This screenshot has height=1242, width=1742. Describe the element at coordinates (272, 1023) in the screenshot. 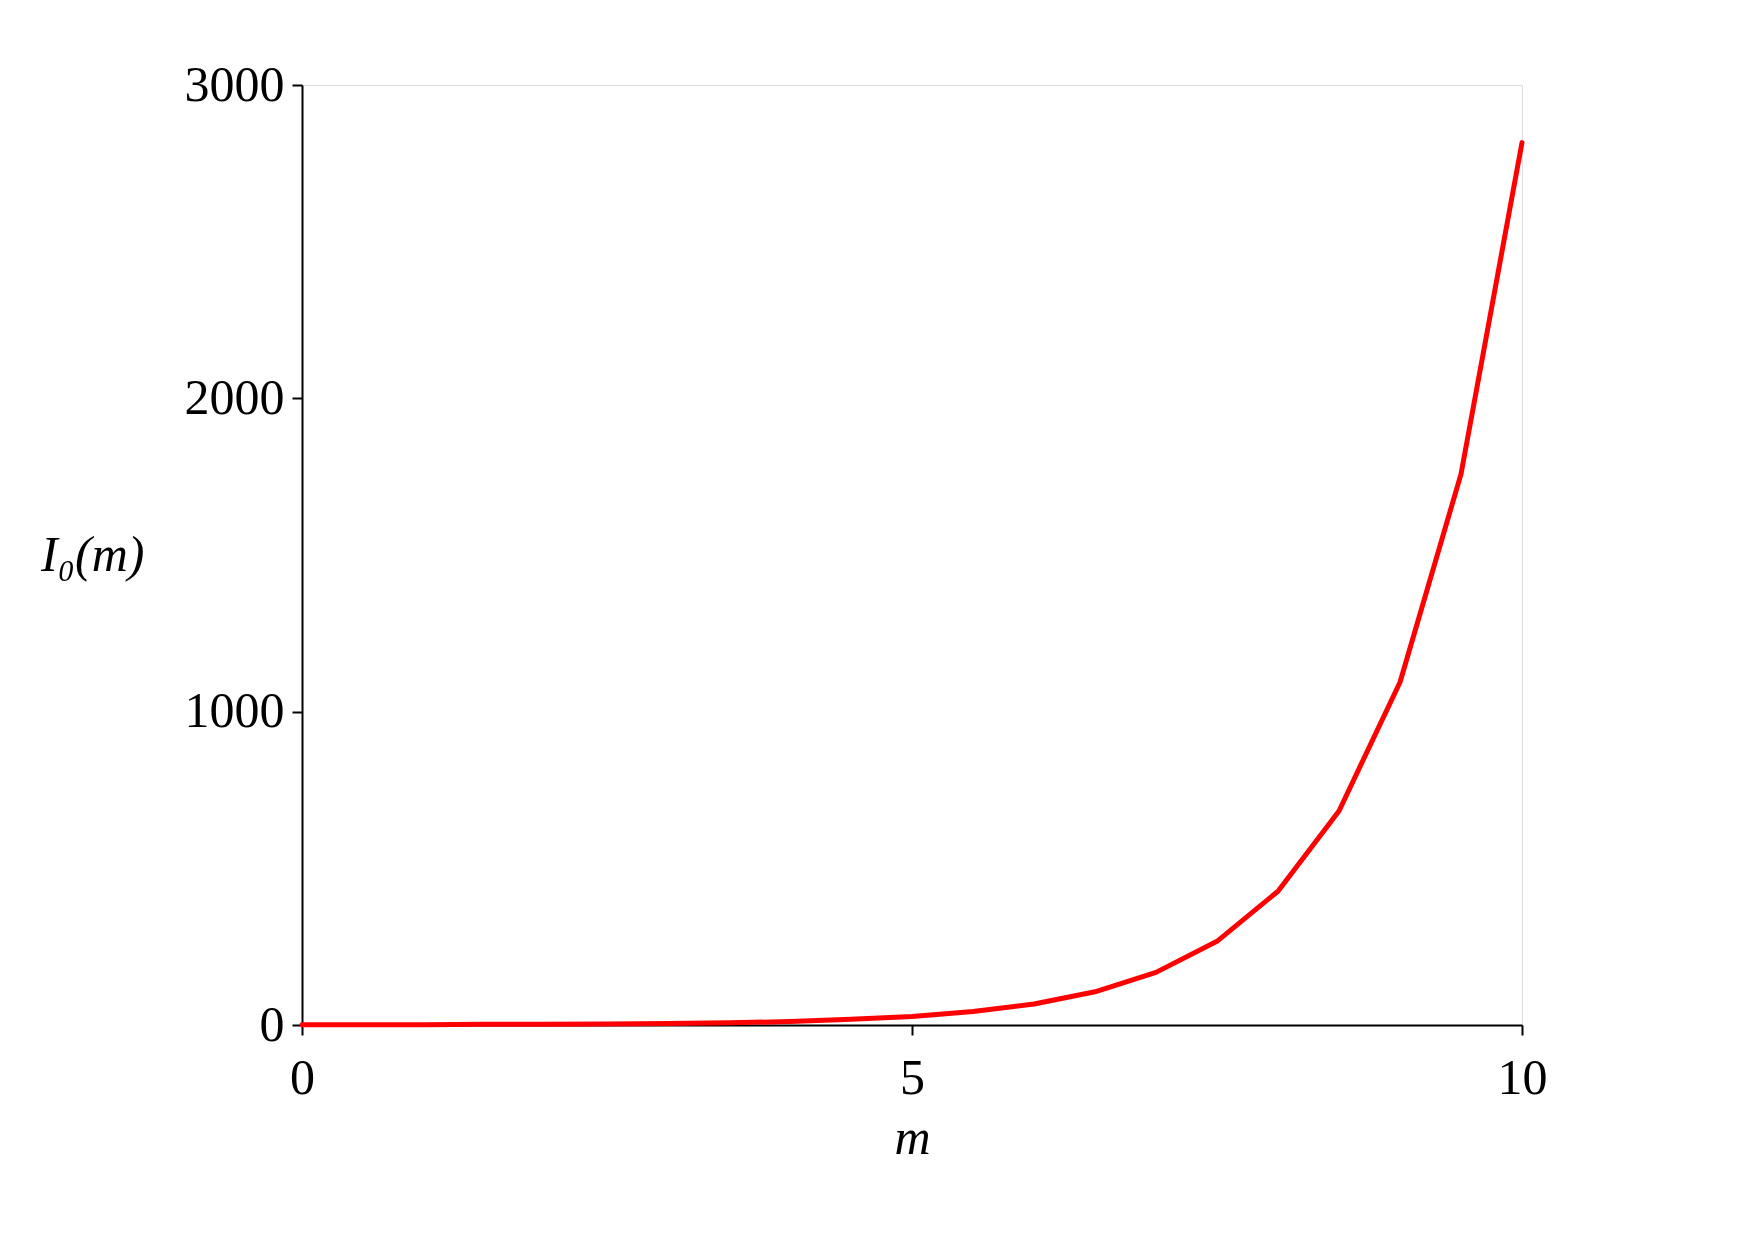

I see `y-tick-label: 0` at that location.